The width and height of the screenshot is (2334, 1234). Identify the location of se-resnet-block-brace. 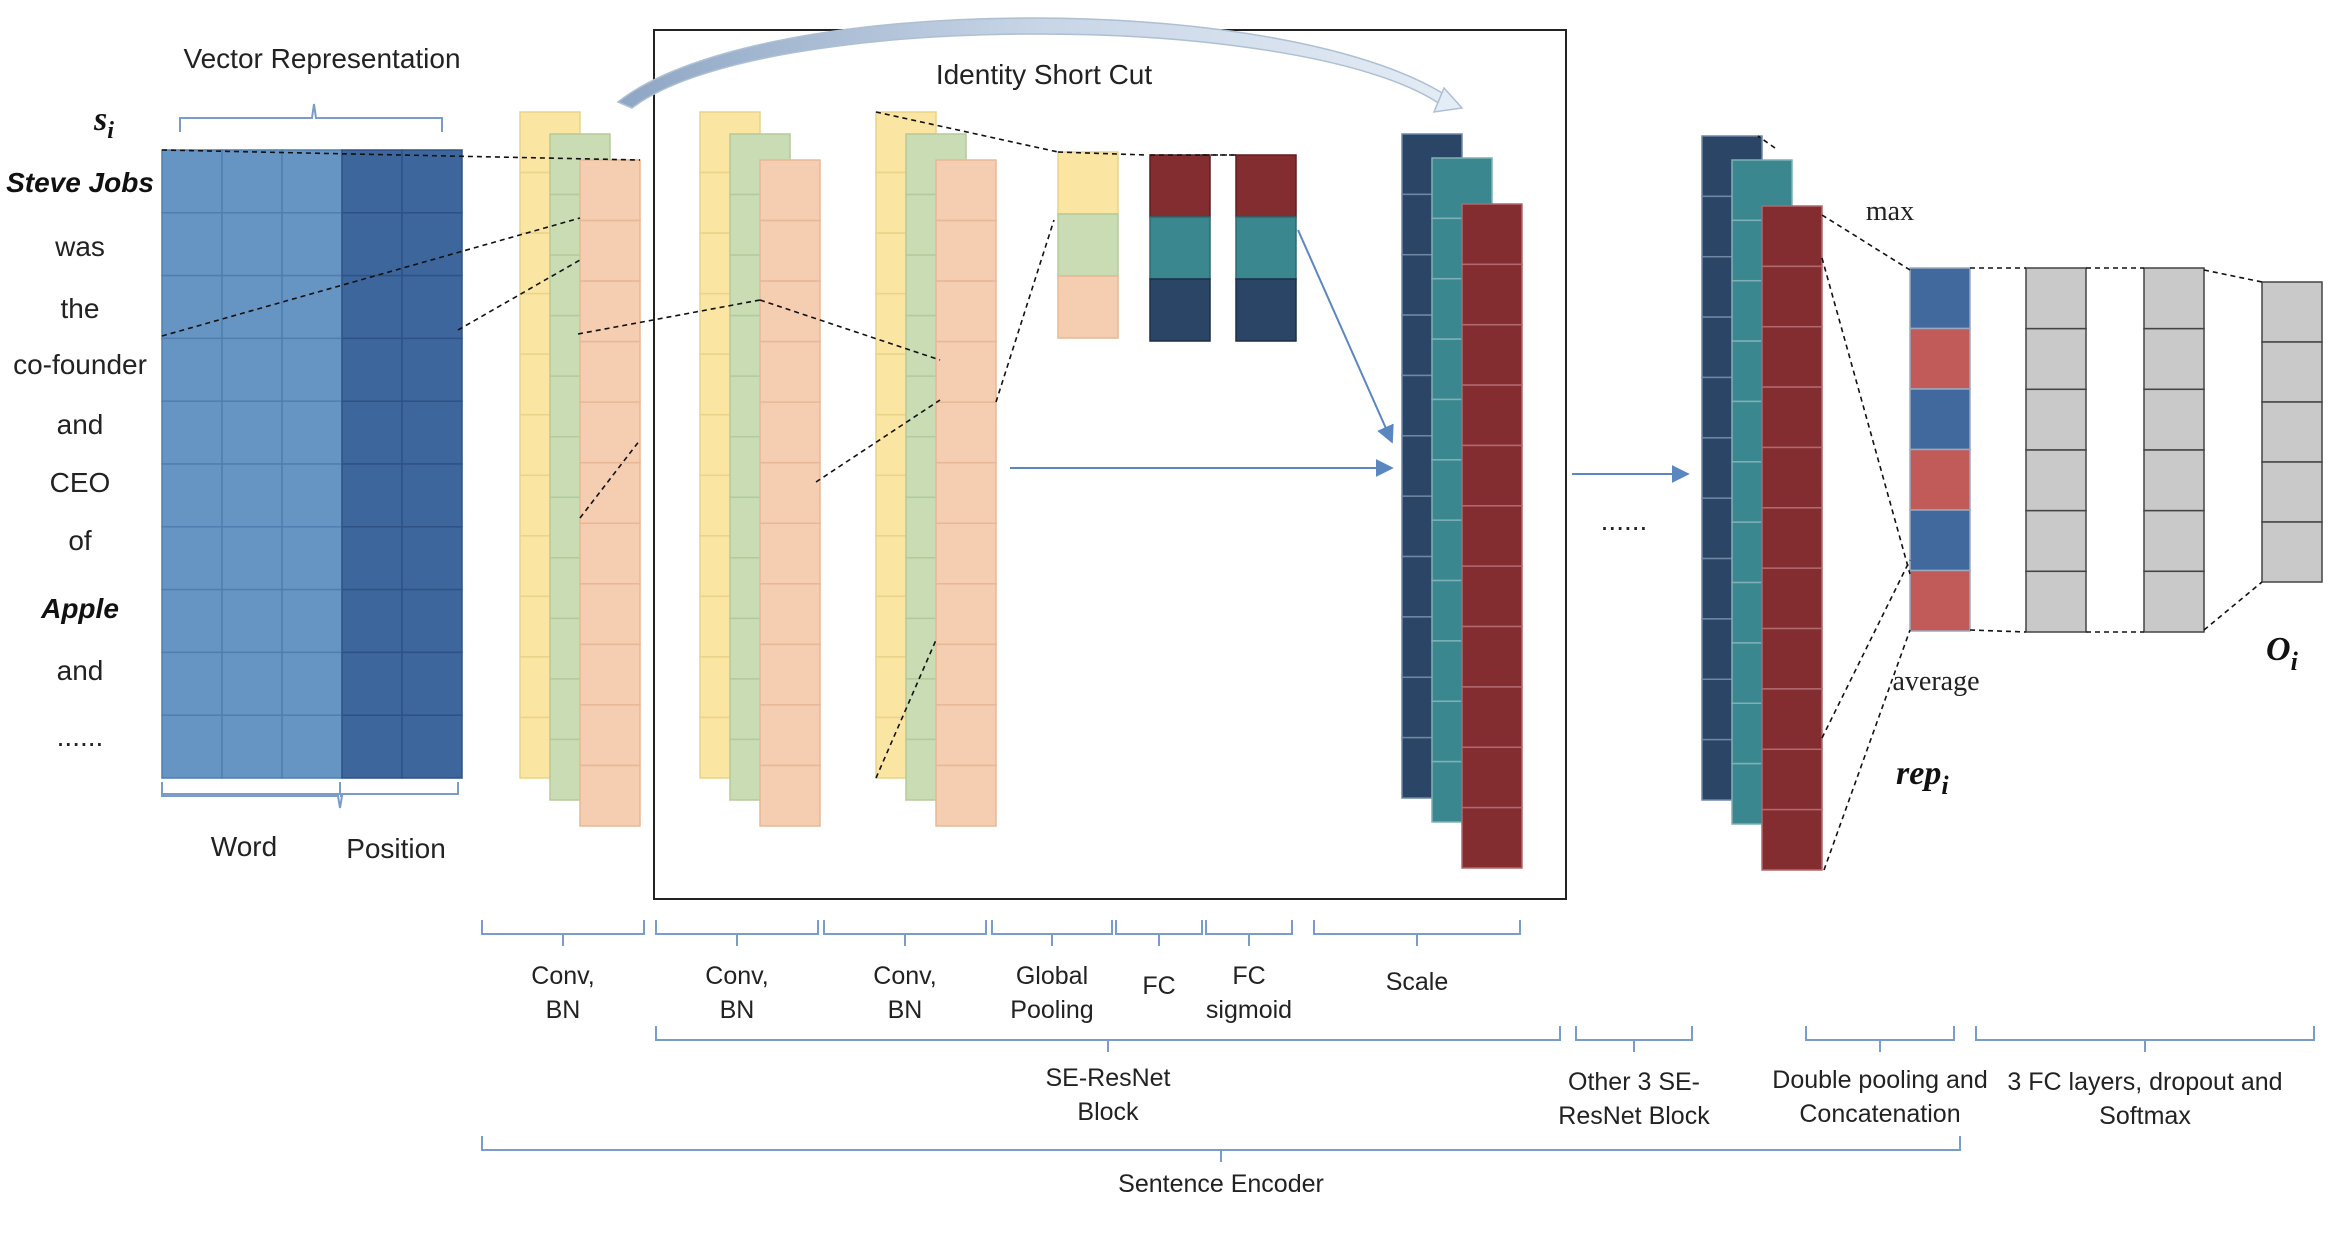
(1108, 1039).